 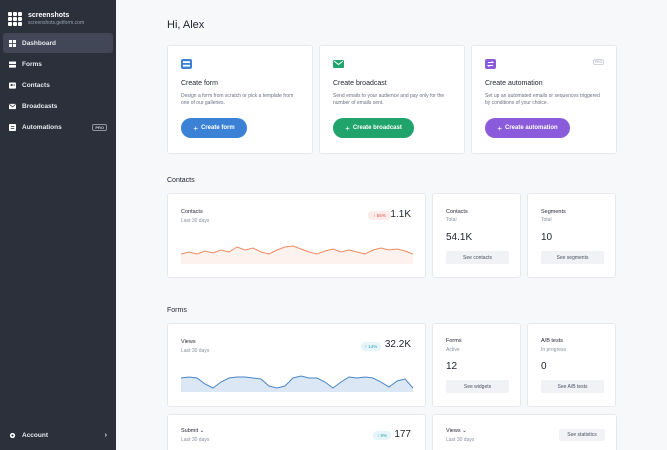 What do you see at coordinates (572, 257) in the screenshot?
I see `see-segments-button: See segments` at bounding box center [572, 257].